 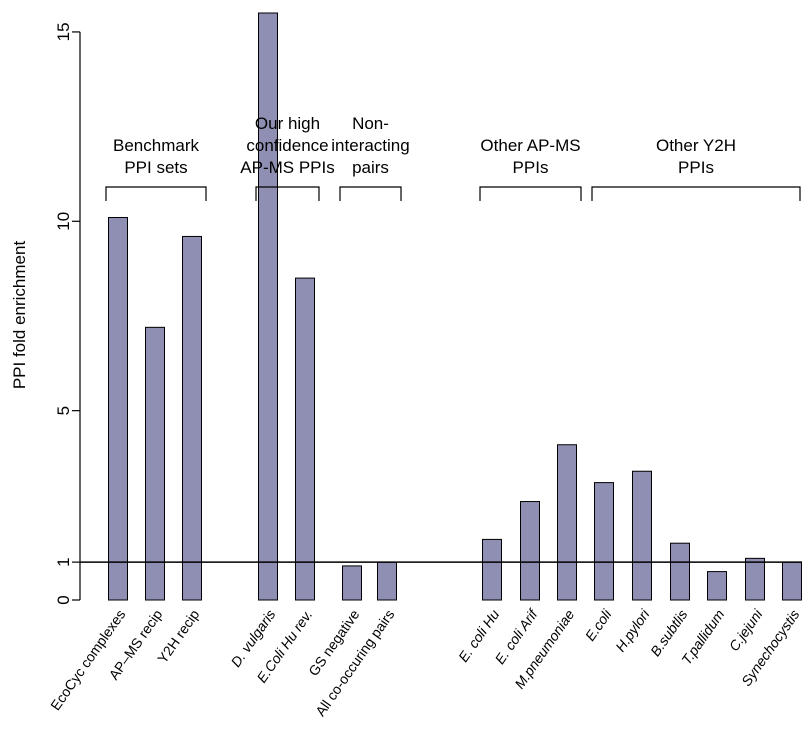 I want to click on category-label: E.coli, so click(x=598, y=625).